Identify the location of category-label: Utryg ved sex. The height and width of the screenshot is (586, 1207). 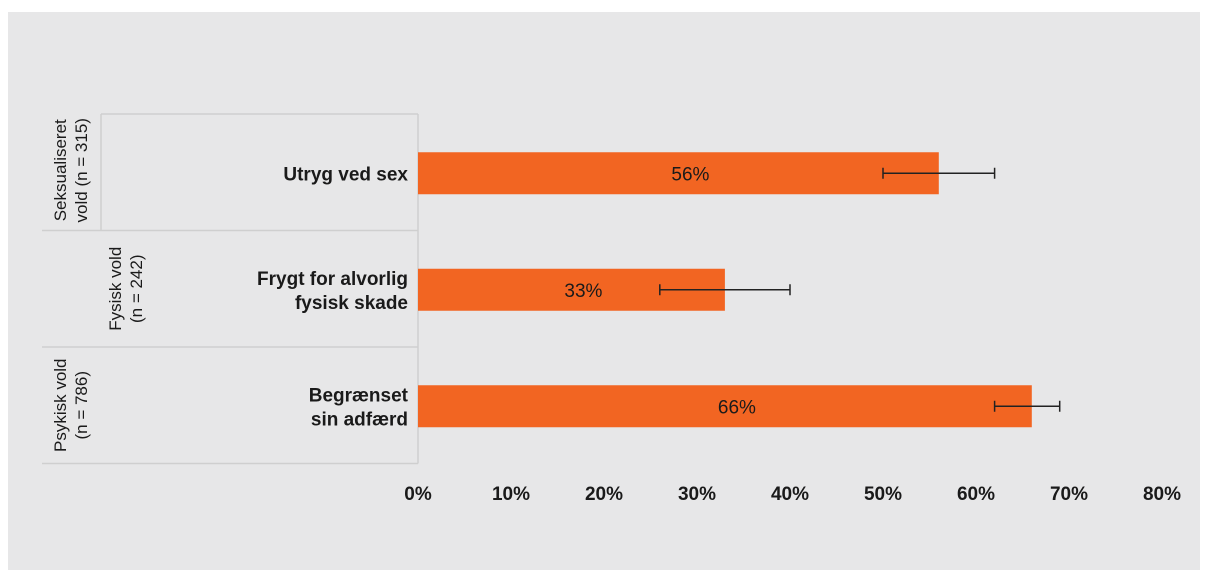
(345, 174).